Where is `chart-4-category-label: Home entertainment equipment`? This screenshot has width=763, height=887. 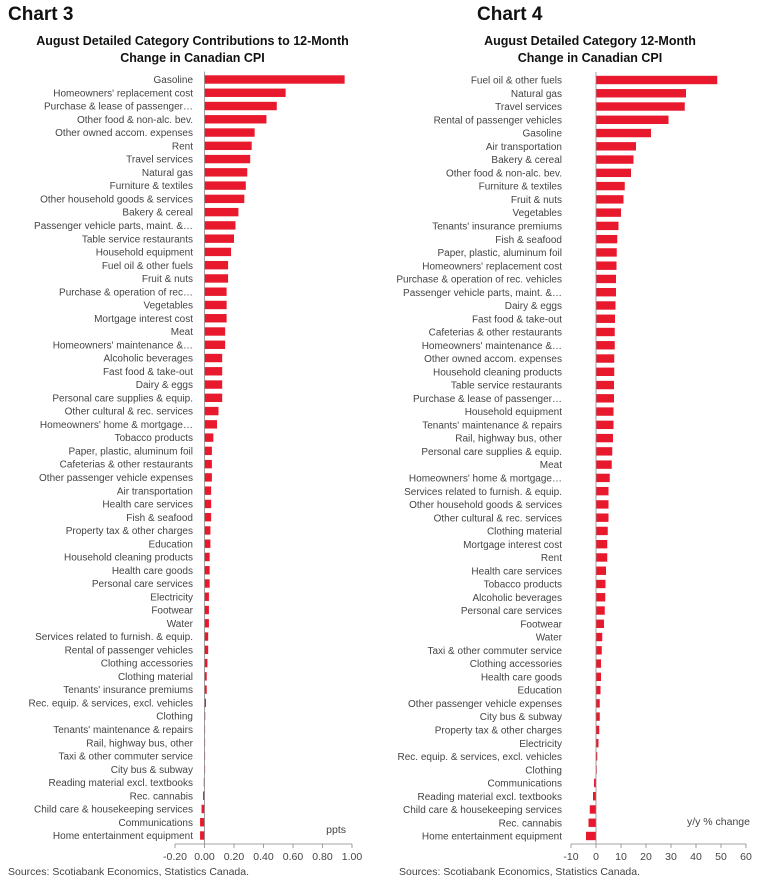
chart-4-category-label: Home entertainment equipment is located at coordinates (492, 837).